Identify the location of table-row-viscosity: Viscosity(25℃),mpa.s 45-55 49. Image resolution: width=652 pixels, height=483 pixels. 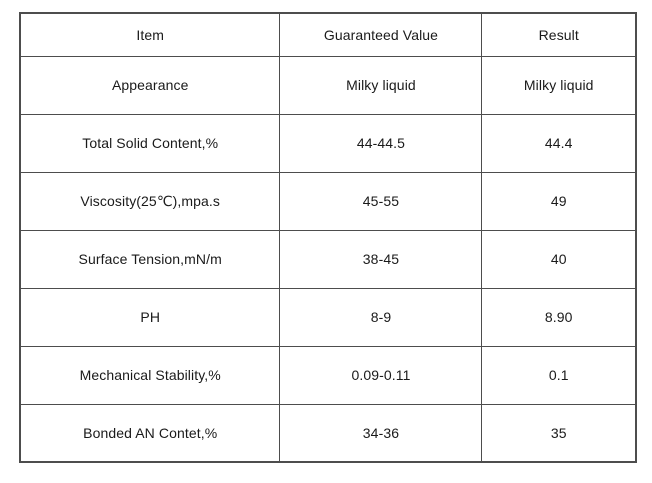
(328, 201).